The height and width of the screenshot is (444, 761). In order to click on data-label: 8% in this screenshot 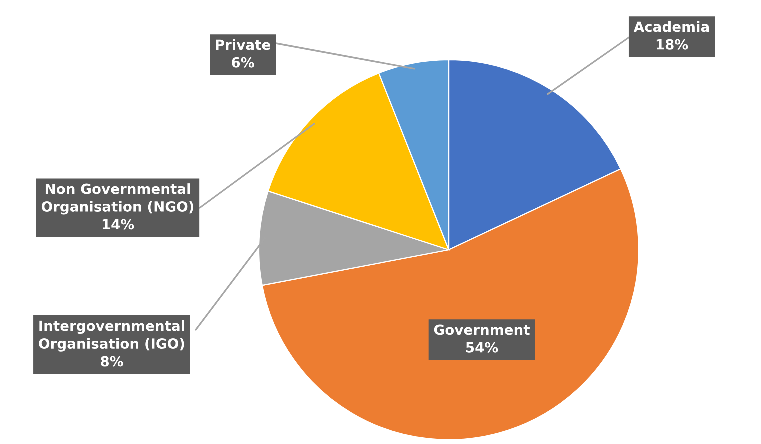, I will do `click(112, 361)`.